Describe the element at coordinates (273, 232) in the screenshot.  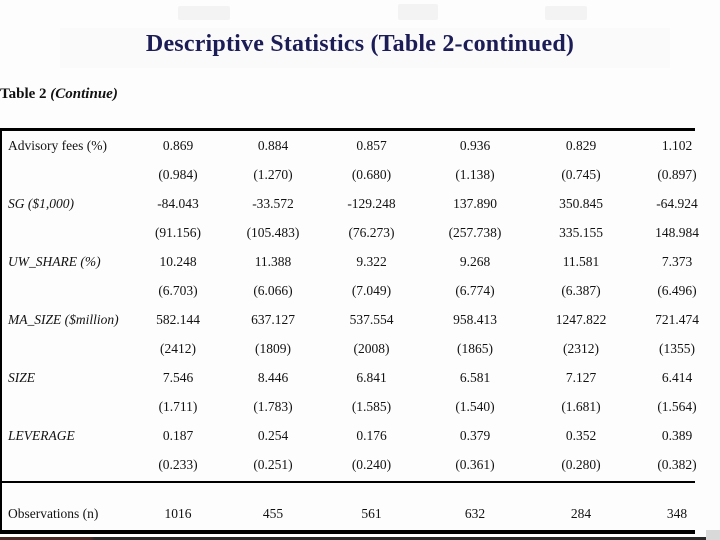
I see `sd-cell: (105.483)` at that location.